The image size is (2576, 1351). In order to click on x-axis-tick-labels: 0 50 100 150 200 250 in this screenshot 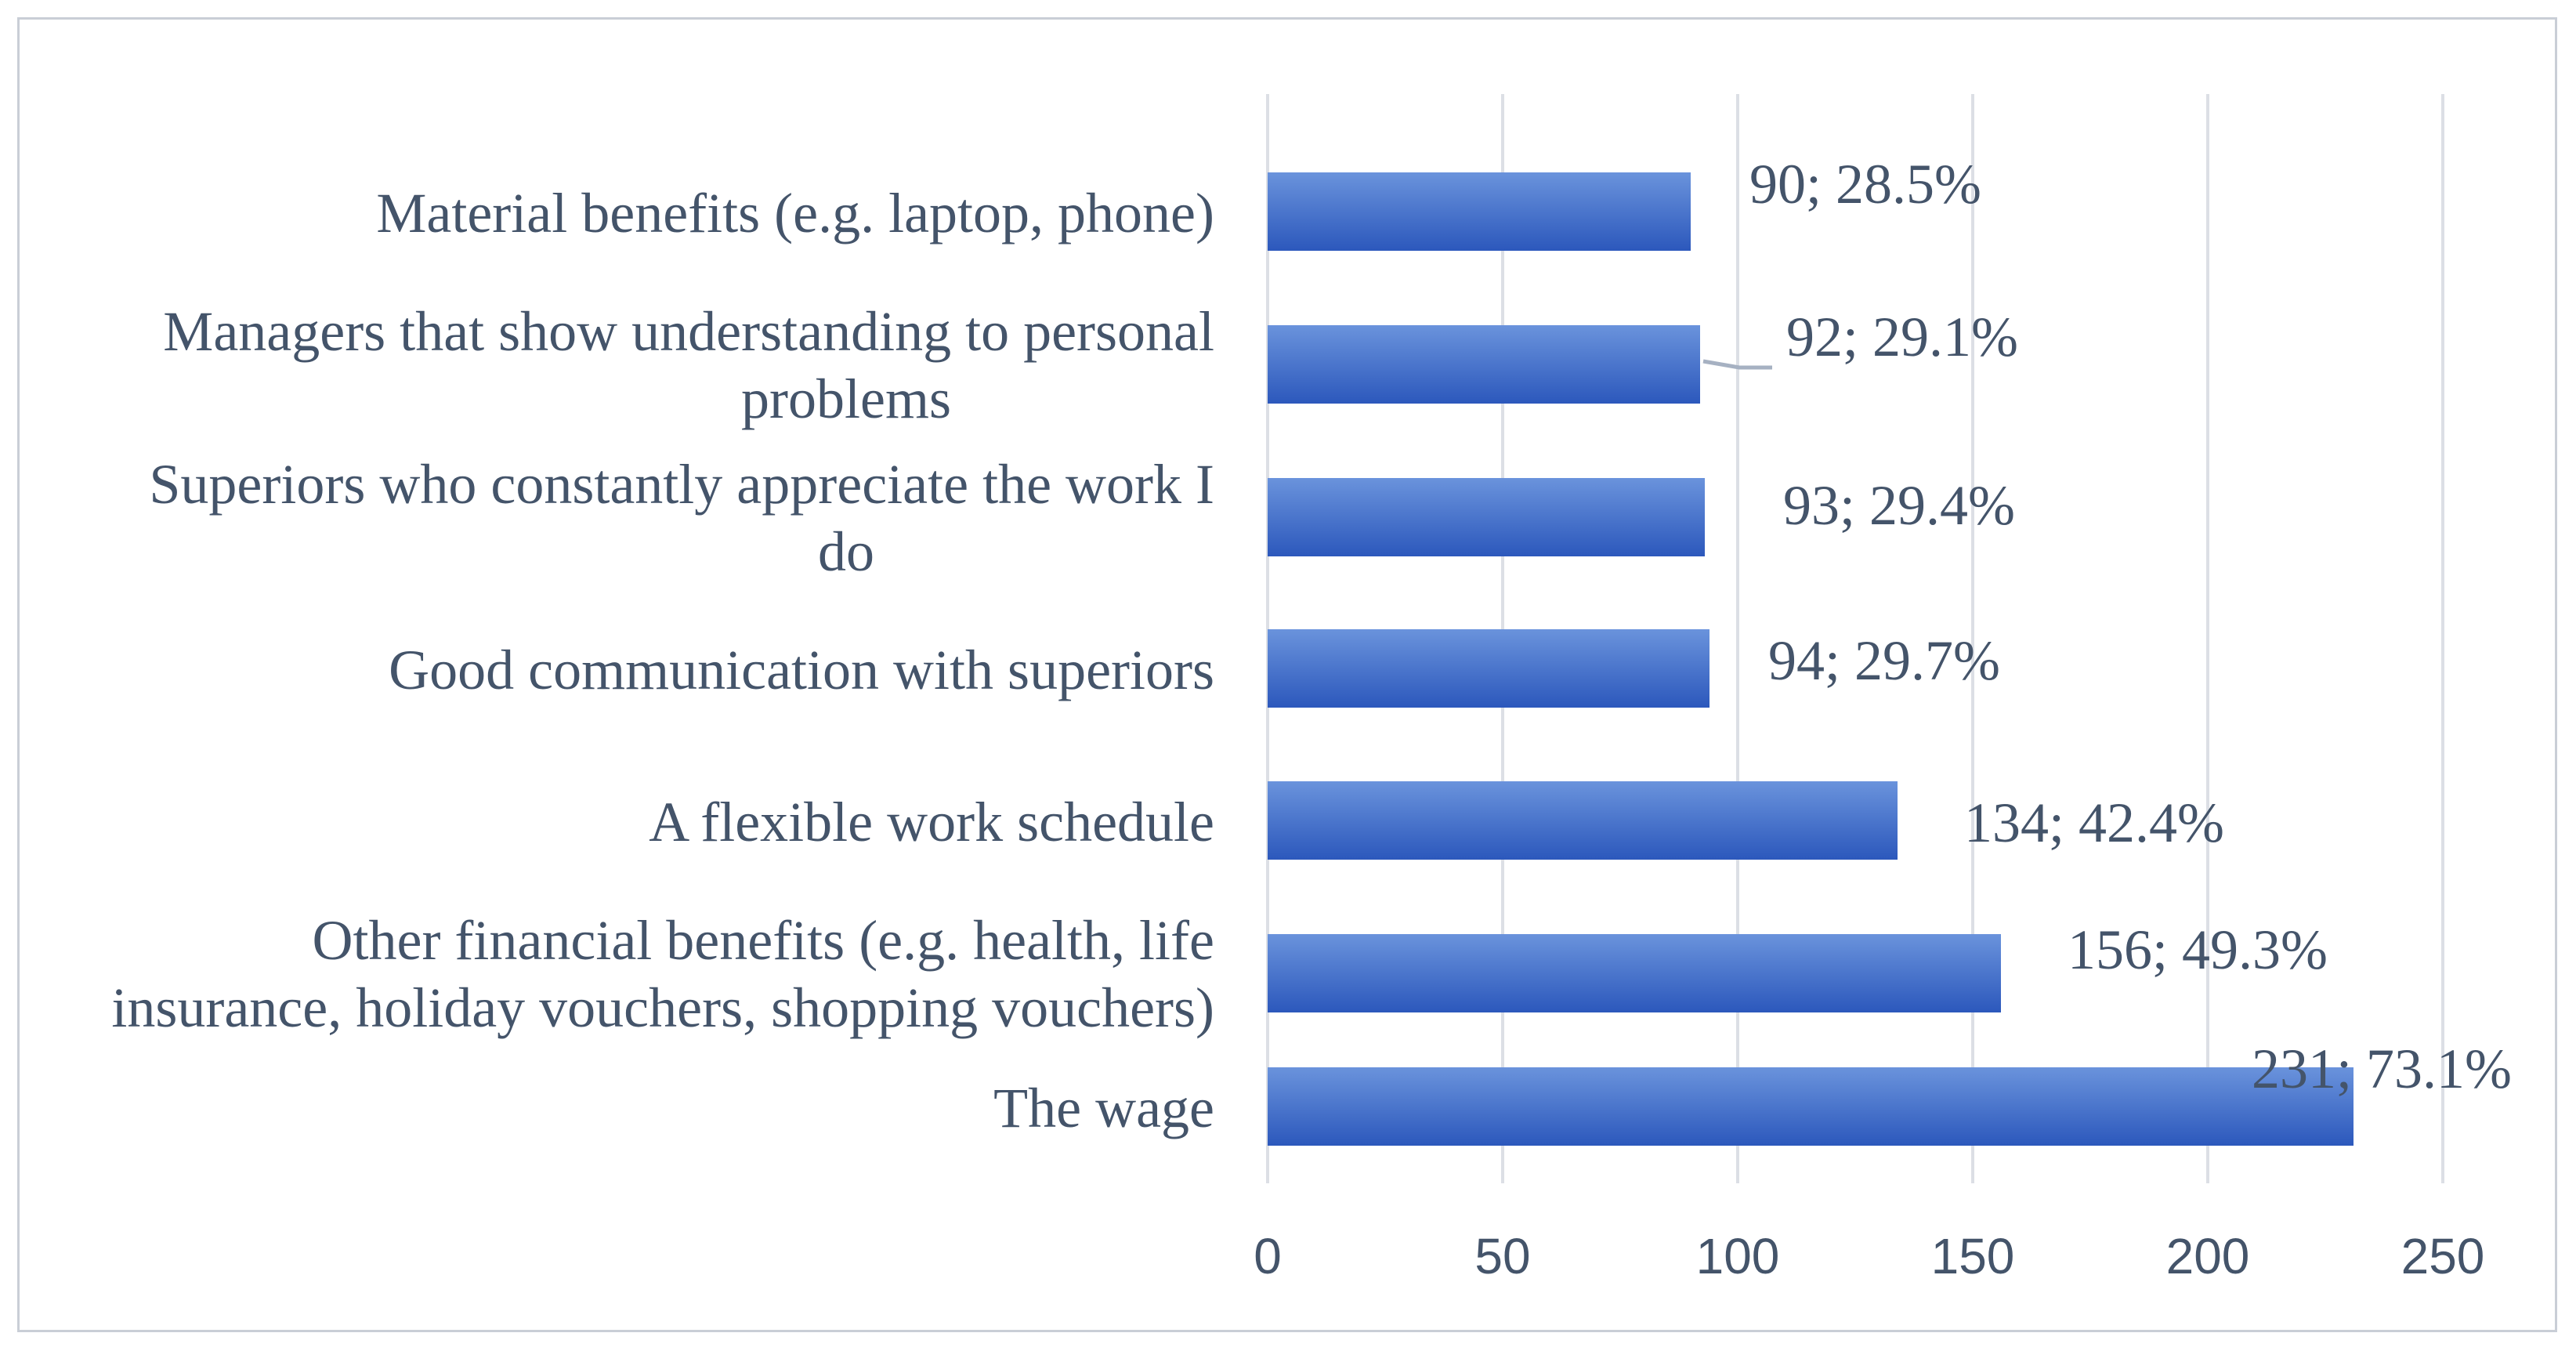, I will do `click(1869, 1256)`.